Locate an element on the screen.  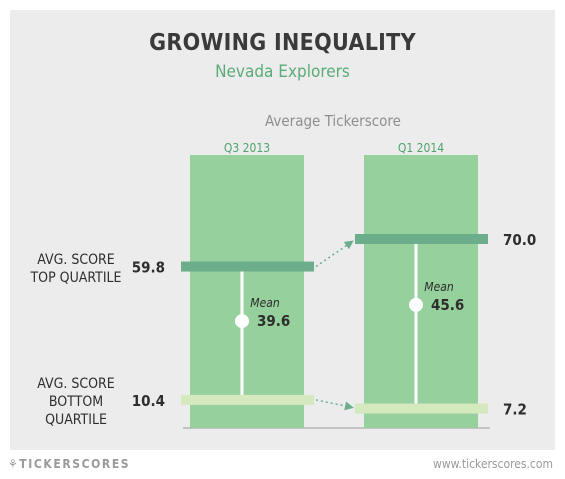
category-label: Q1 2014 is located at coordinates (421, 148).